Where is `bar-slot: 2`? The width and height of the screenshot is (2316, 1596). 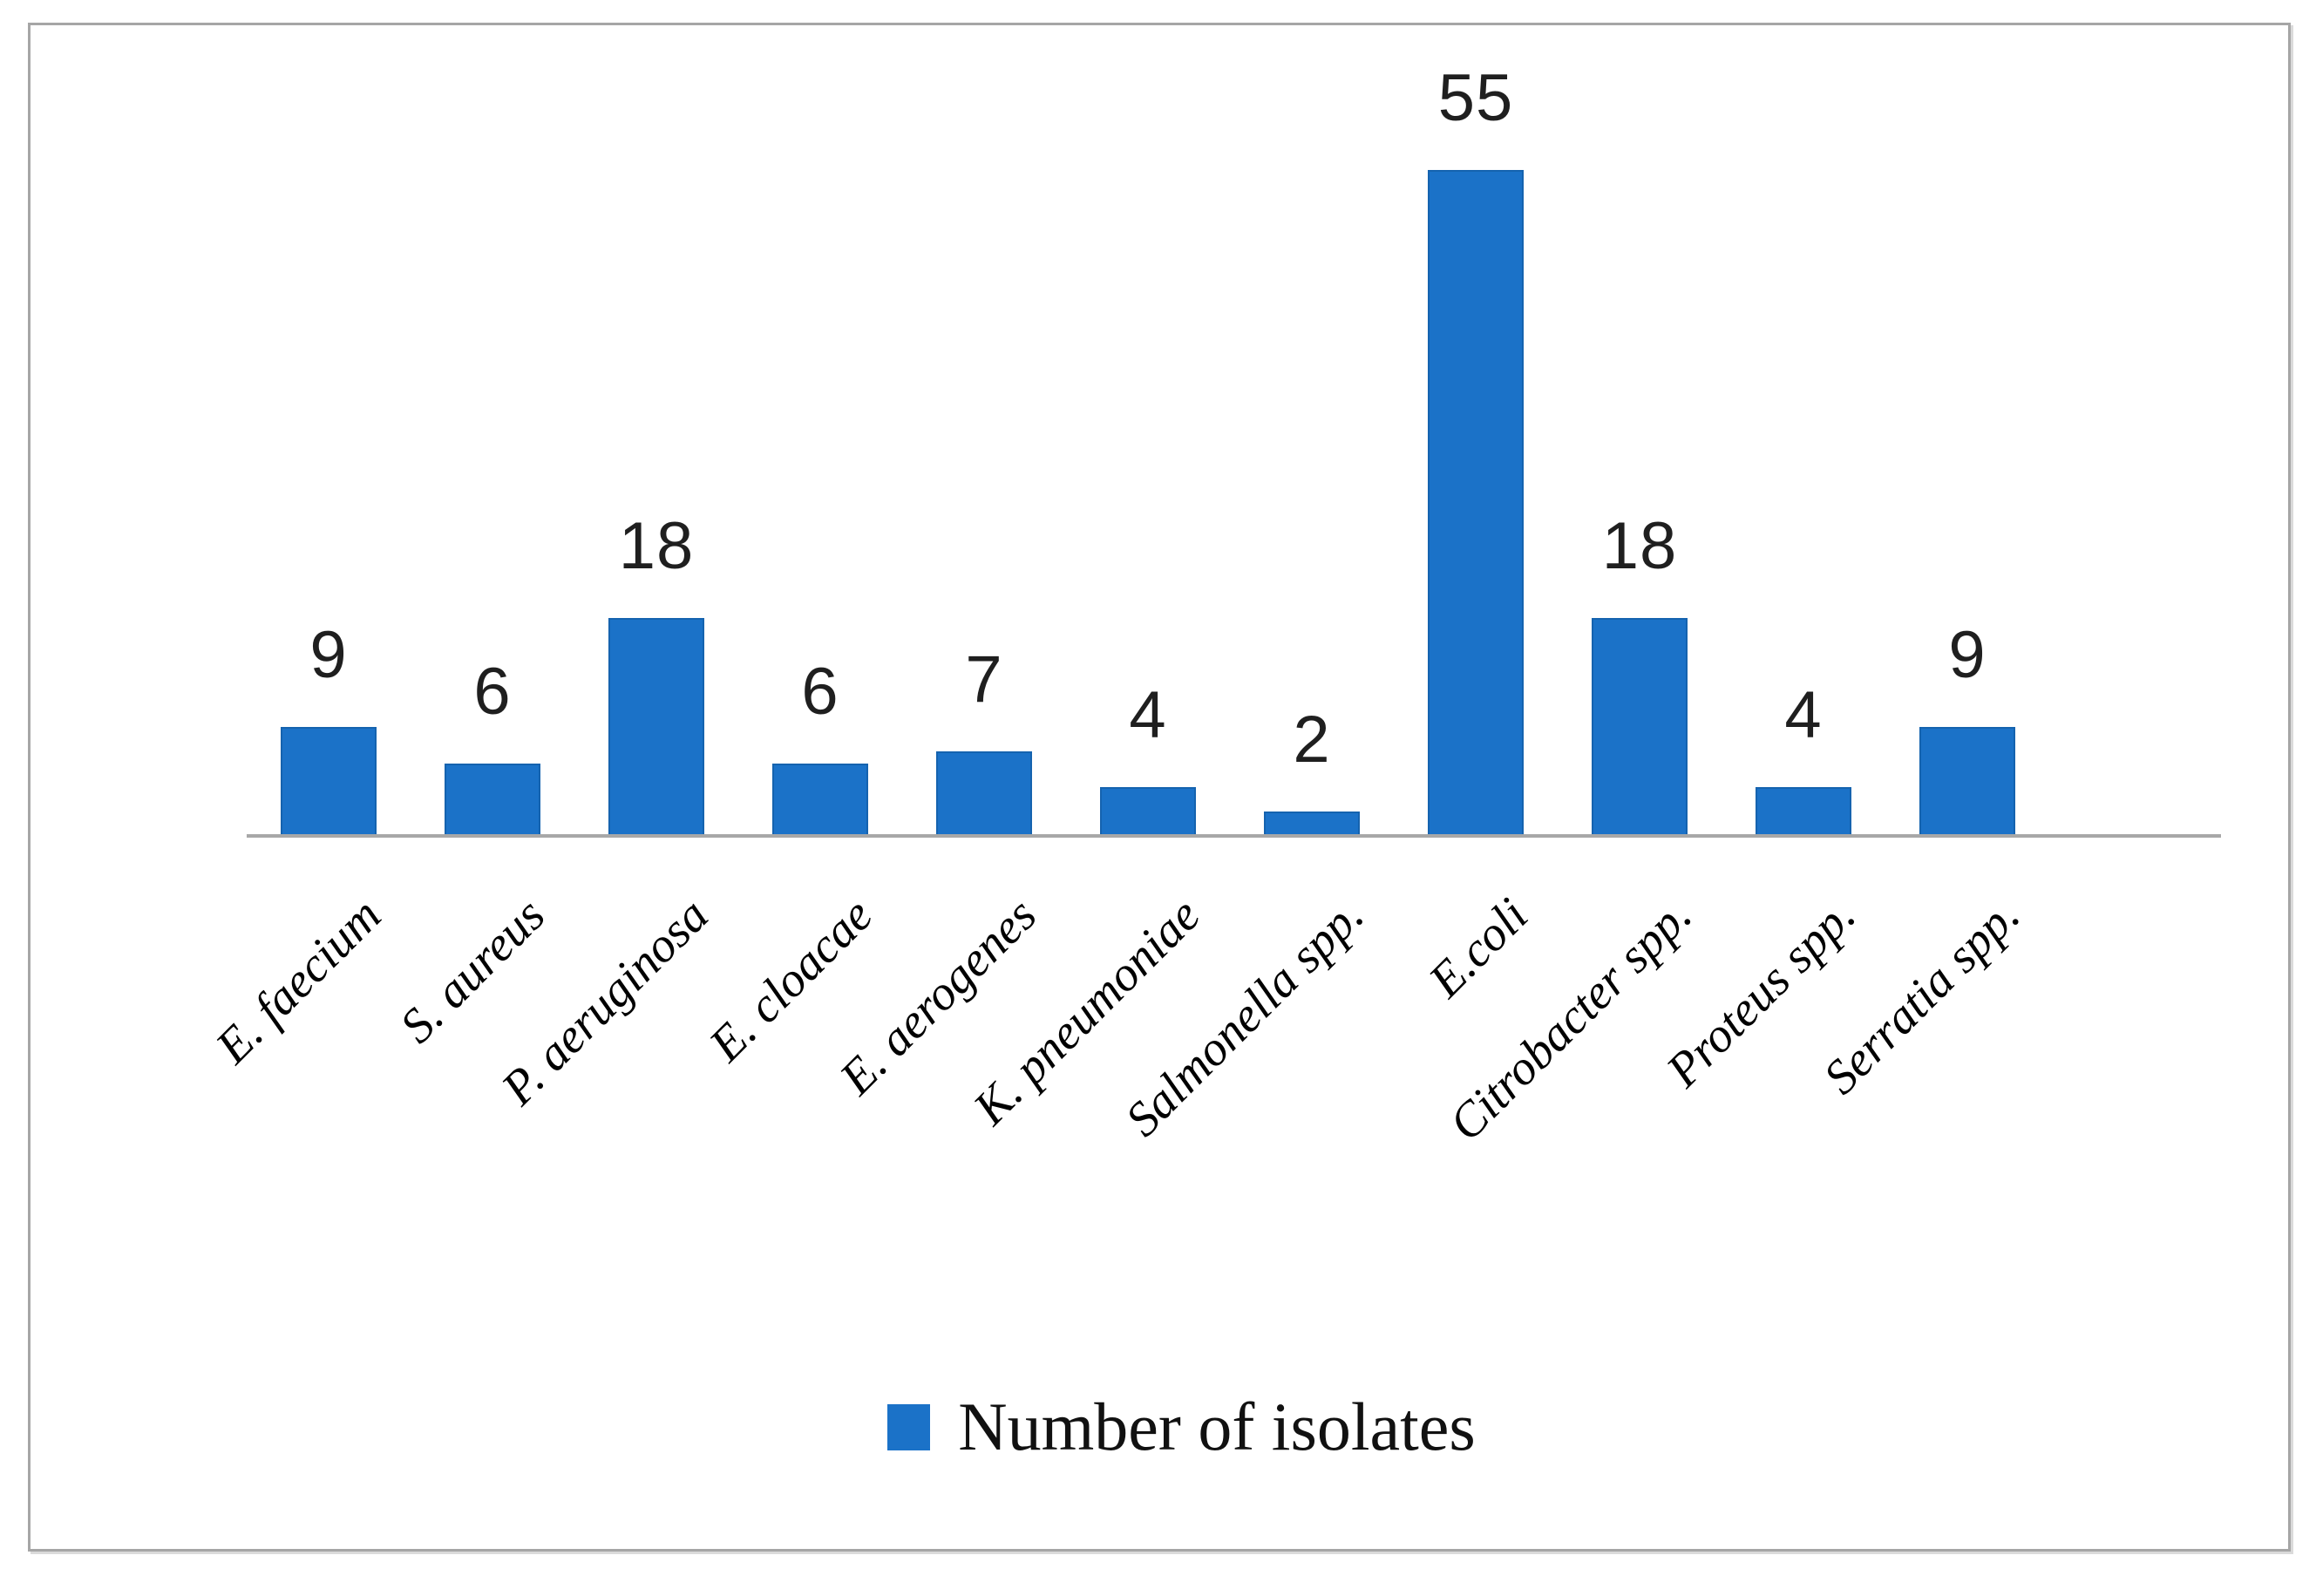
bar-slot: 2 is located at coordinates (1312, 418).